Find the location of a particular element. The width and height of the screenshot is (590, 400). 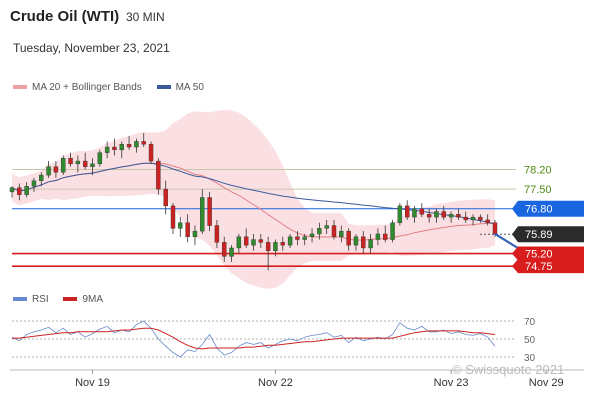

price-legend: MA 20 + Bollinger Bands MA 50 is located at coordinates (114, 87).